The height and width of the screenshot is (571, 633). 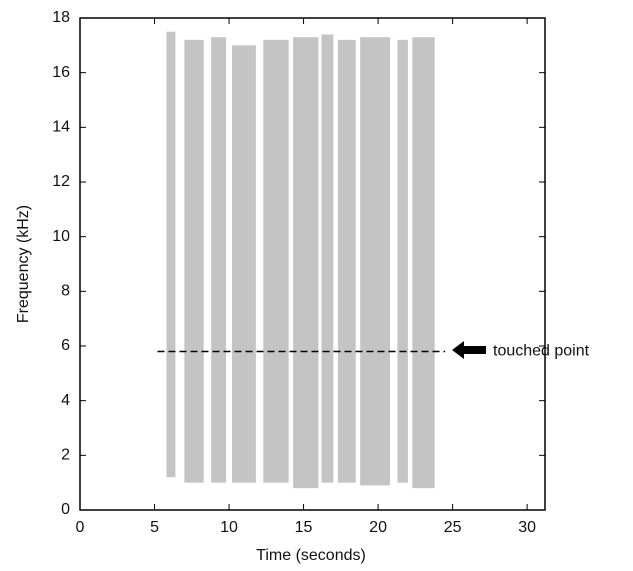 What do you see at coordinates (527, 527) in the screenshot?
I see `x-tick-label: 30` at bounding box center [527, 527].